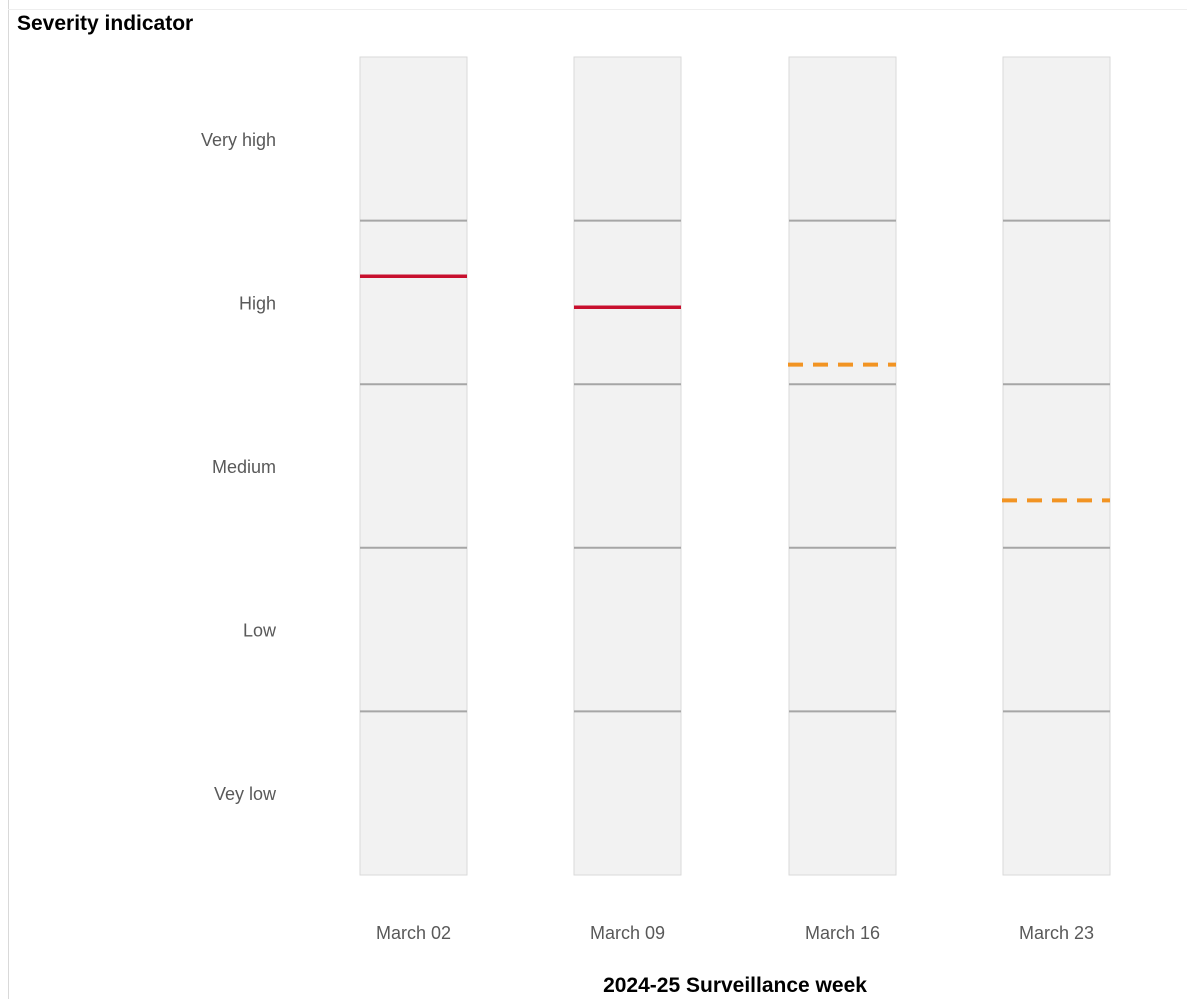 This screenshot has width=1187, height=999. I want to click on category-tick-label: March 16, so click(842, 933).